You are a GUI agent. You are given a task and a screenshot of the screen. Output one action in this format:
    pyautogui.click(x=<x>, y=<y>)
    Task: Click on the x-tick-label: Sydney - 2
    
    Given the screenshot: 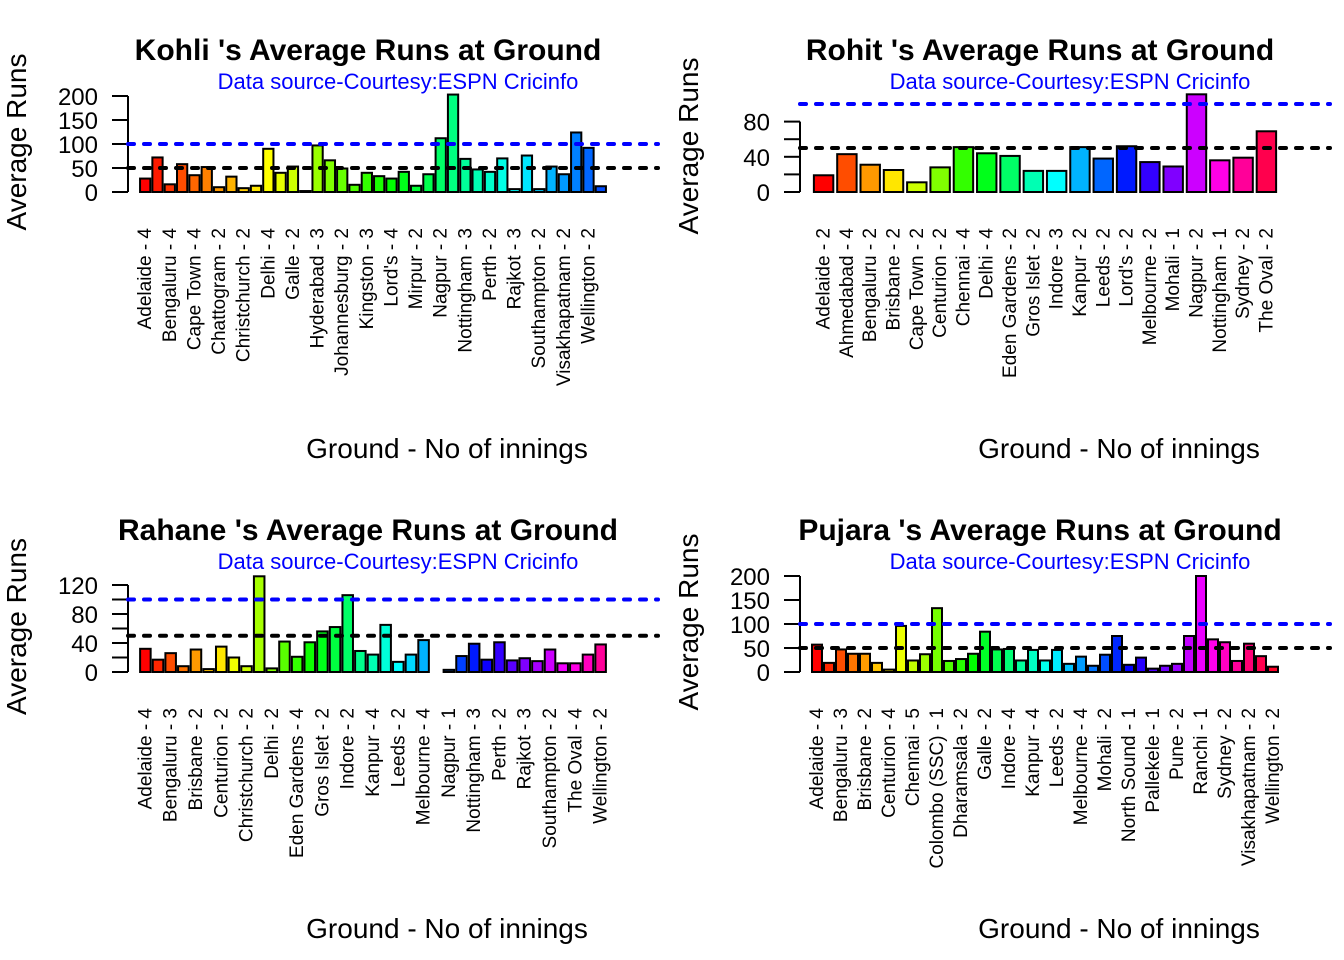 What is the action you would take?
    pyautogui.click(x=1243, y=273)
    